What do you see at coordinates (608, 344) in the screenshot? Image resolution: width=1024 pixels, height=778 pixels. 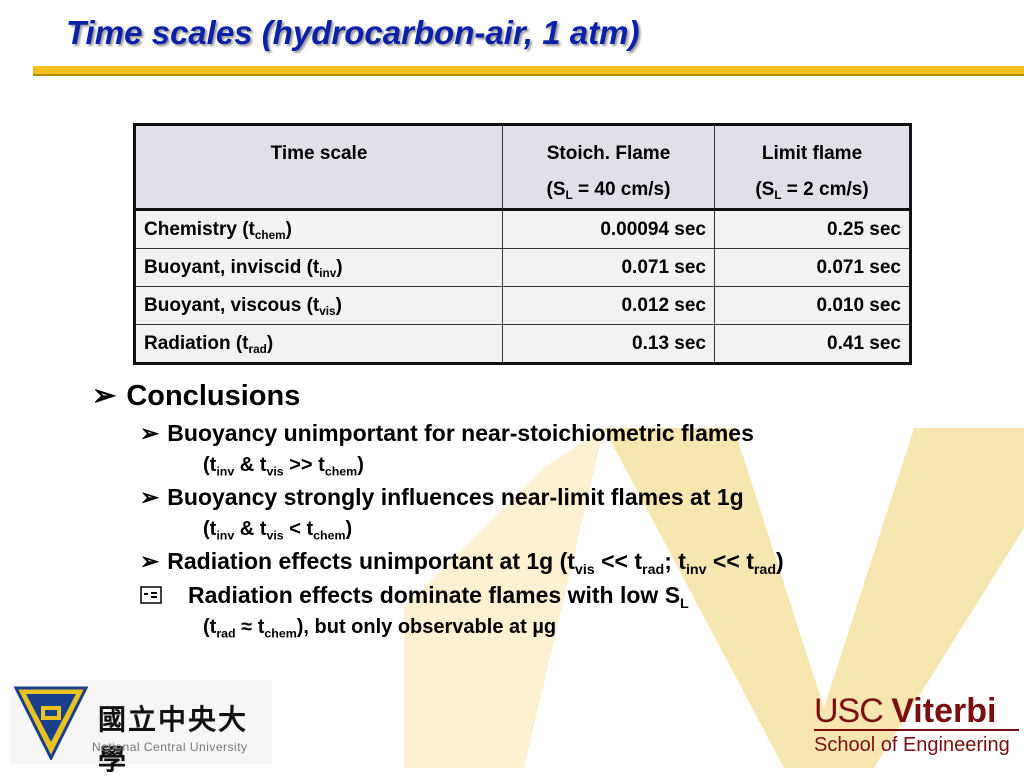 I see `stoich-value: 0.13 sec` at bounding box center [608, 344].